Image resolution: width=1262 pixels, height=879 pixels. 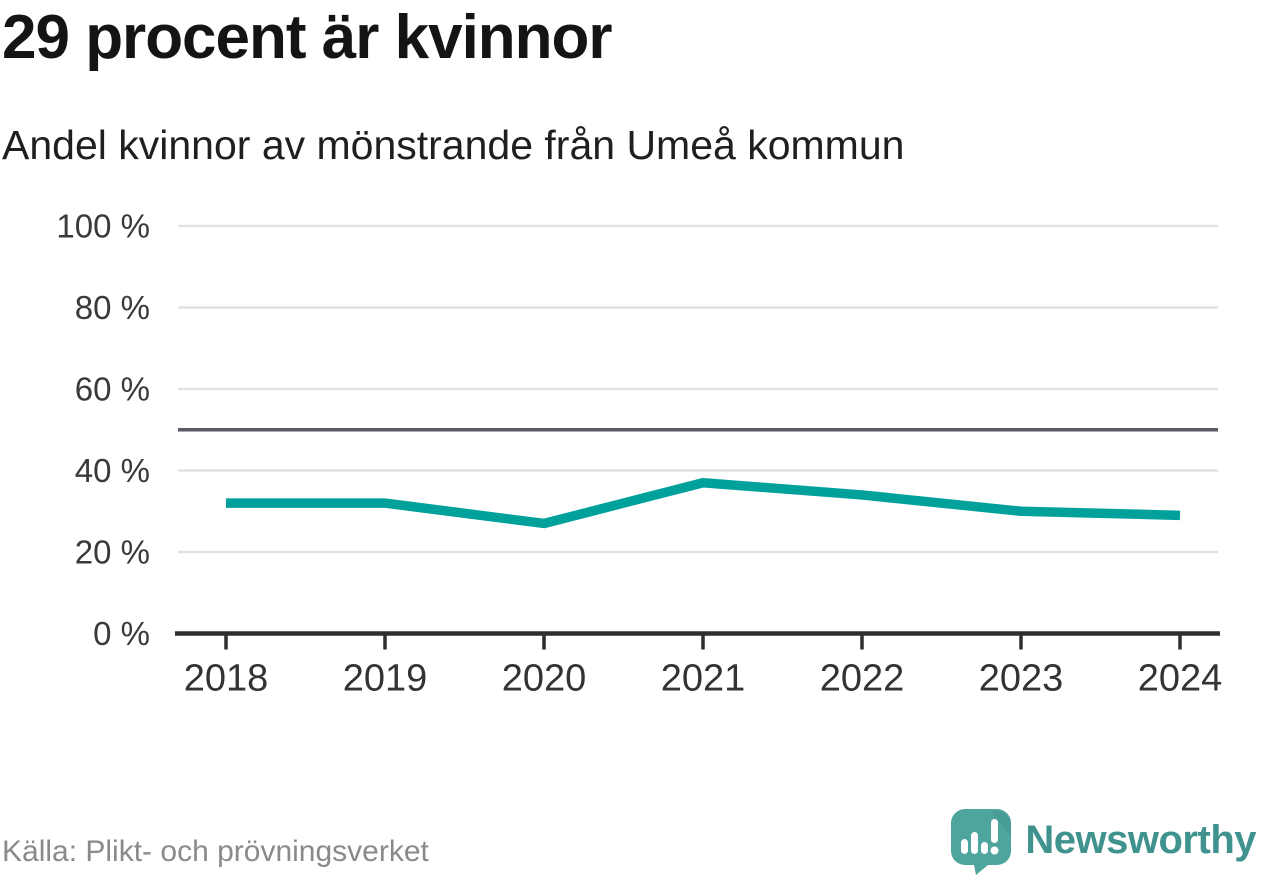 What do you see at coordinates (112, 552) in the screenshot?
I see `y-tick-label-20: 20 %` at bounding box center [112, 552].